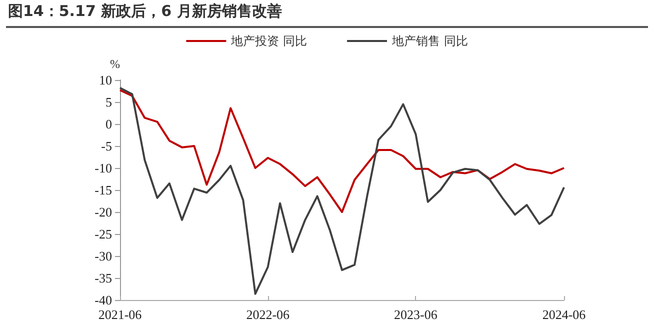 The width and height of the screenshot is (654, 324). I want to click on legend-label: 地产销售 同比, so click(429, 41).